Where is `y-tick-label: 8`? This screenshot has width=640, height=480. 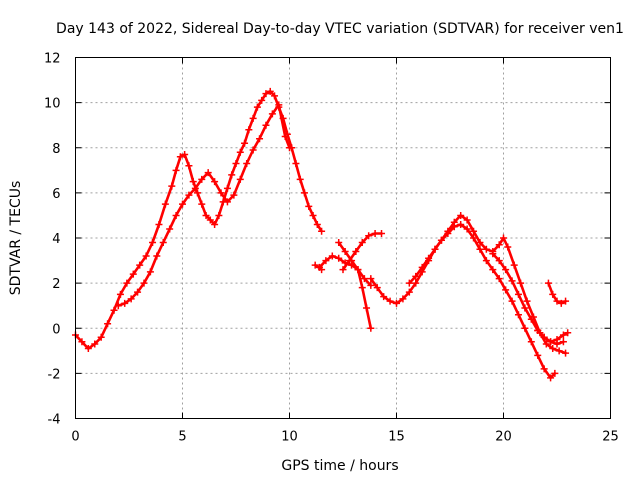
y-tick-label: 8 is located at coordinates (56, 149).